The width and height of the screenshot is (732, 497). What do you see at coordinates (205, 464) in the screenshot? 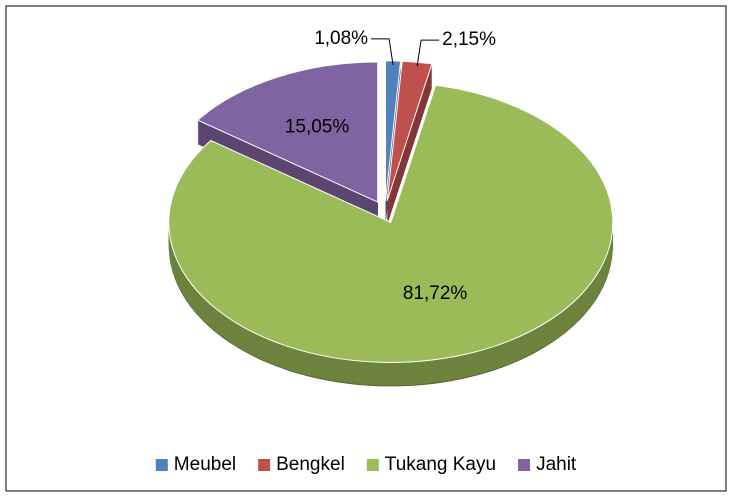
I see `legend-label: Meubel` at bounding box center [205, 464].